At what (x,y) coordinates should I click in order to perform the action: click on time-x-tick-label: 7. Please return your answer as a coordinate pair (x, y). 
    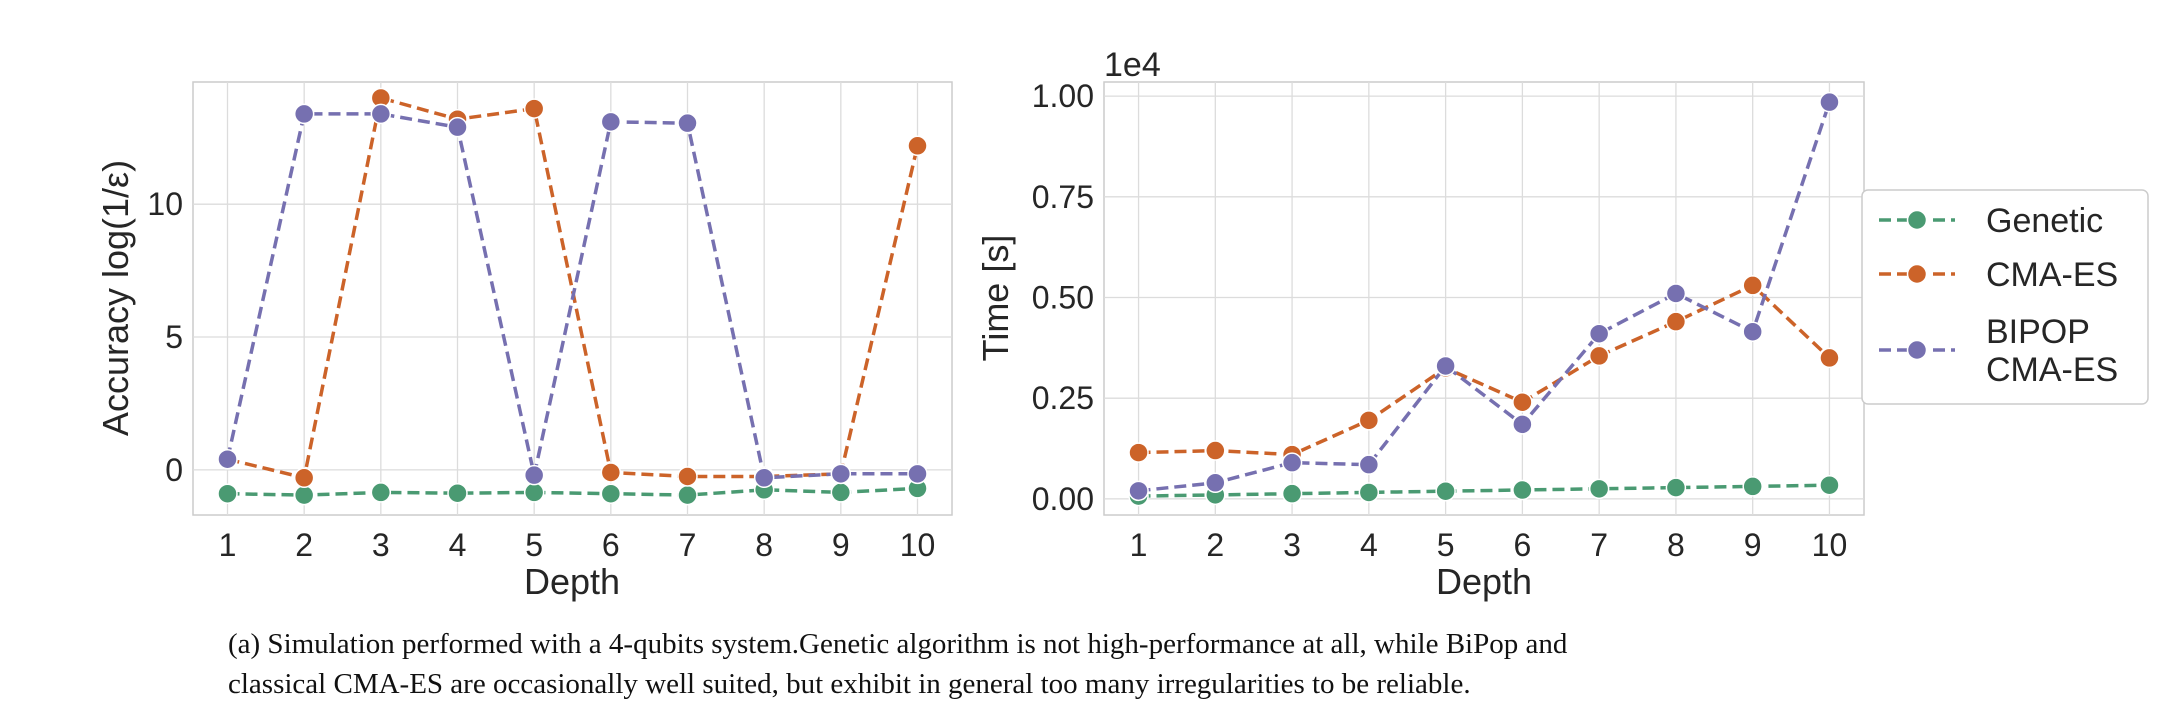
    Looking at the image, I should click on (1599, 545).